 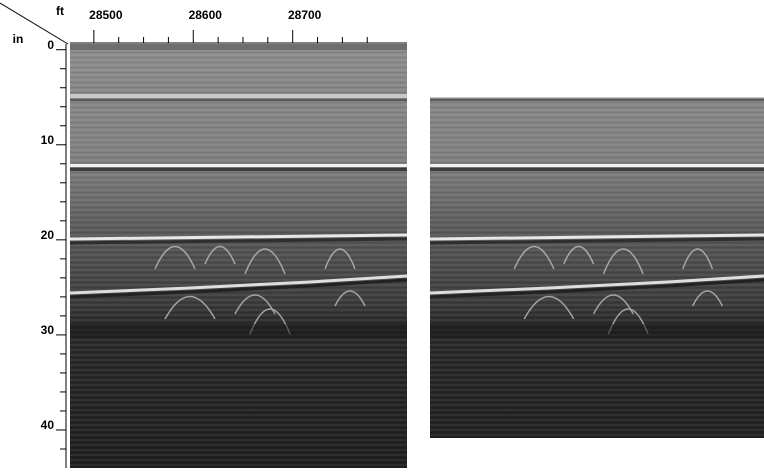 What do you see at coordinates (305, 15) in the screenshot?
I see `x-tick-label: 28700` at bounding box center [305, 15].